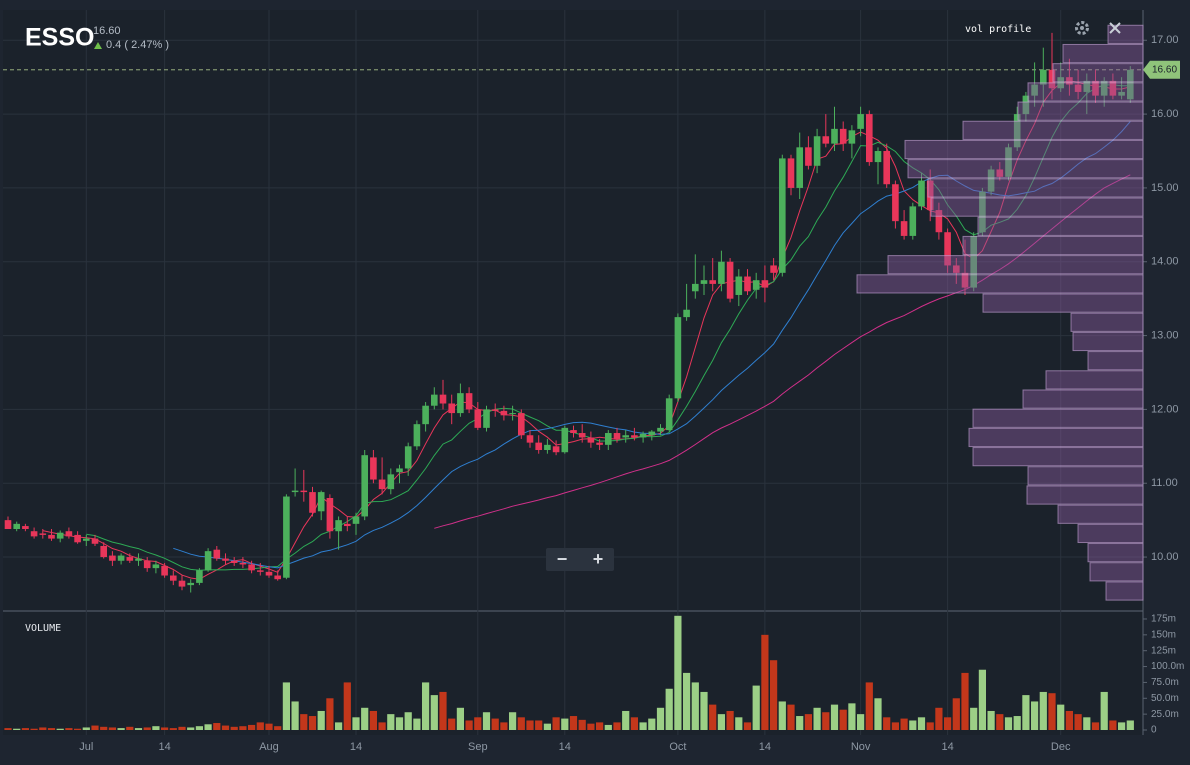  What do you see at coordinates (1165, 409) in the screenshot?
I see `y-tick-label: 12.00` at bounding box center [1165, 409].